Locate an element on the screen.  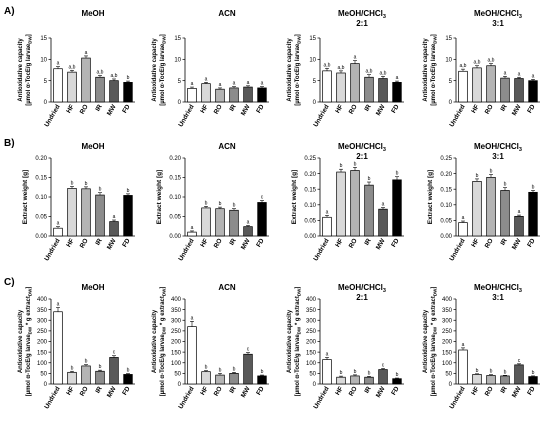
y-tick-label: 15 is located at coordinates (312, 39).